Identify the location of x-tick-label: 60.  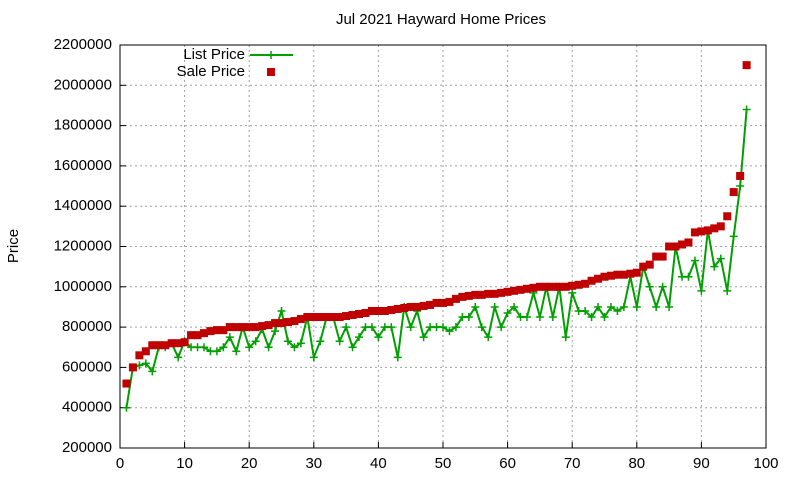
(507, 463).